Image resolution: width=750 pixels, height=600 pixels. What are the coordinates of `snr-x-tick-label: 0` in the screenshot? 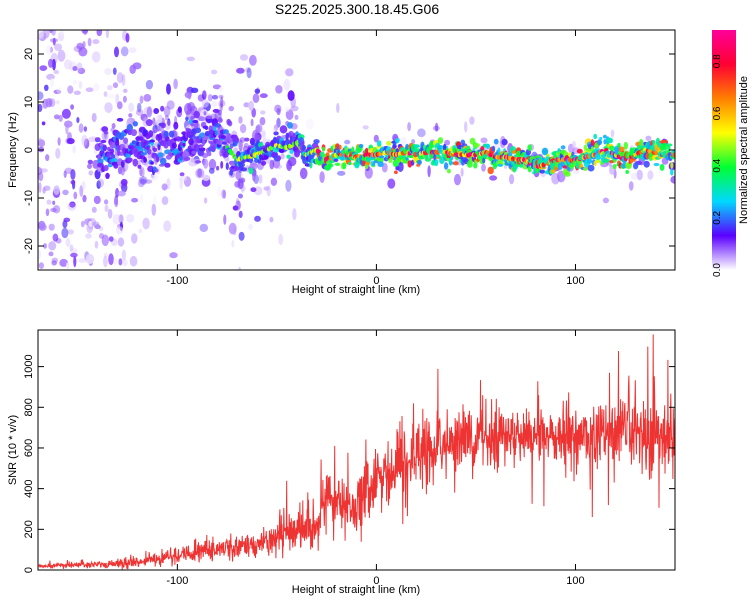 It's located at (376, 581).